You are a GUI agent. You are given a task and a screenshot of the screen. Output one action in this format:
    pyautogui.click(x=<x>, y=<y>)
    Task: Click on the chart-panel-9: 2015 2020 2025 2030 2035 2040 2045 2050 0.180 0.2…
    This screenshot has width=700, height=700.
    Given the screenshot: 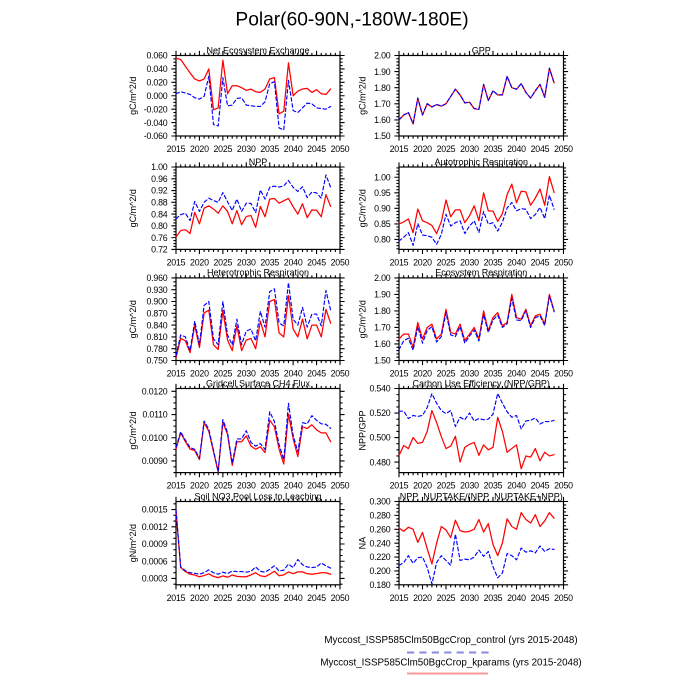 What is the action you would take?
    pyautogui.click(x=466, y=547)
    